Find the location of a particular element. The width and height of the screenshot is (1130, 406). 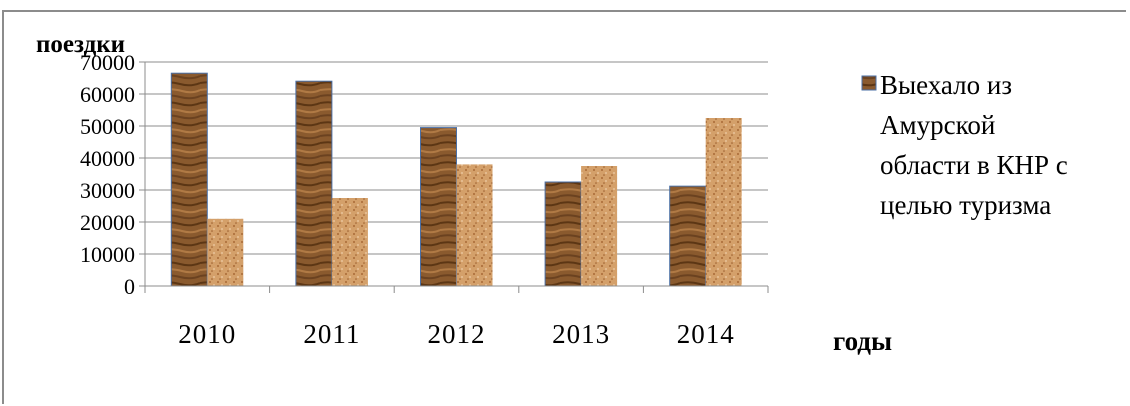

x-tick-label: 2013 is located at coordinates (581, 334).